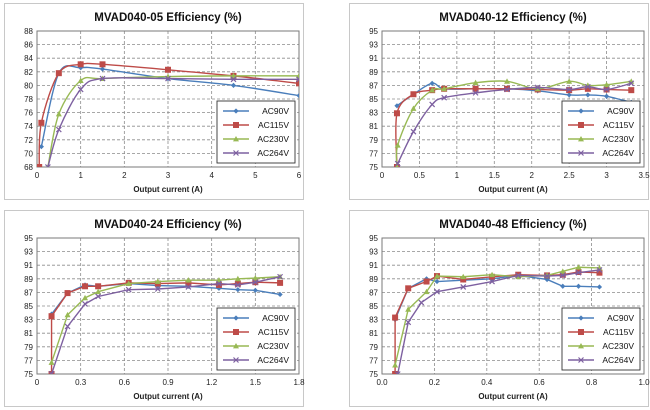 The image size is (650, 410). I want to click on y-tick-label: 91, so click(373, 58).